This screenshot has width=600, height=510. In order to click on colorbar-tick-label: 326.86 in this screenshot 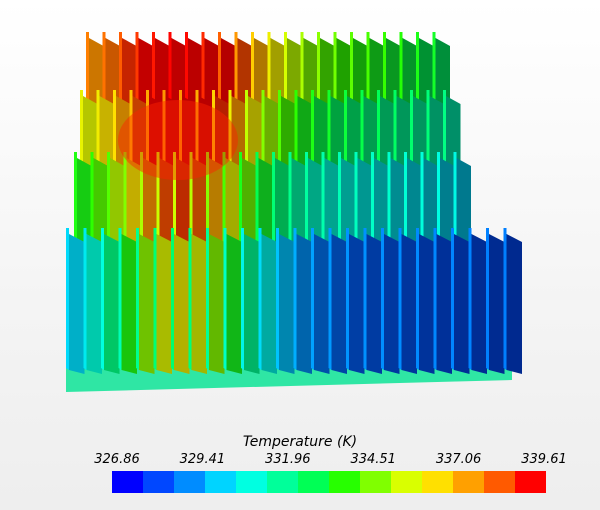, I will do `click(117, 459)`.